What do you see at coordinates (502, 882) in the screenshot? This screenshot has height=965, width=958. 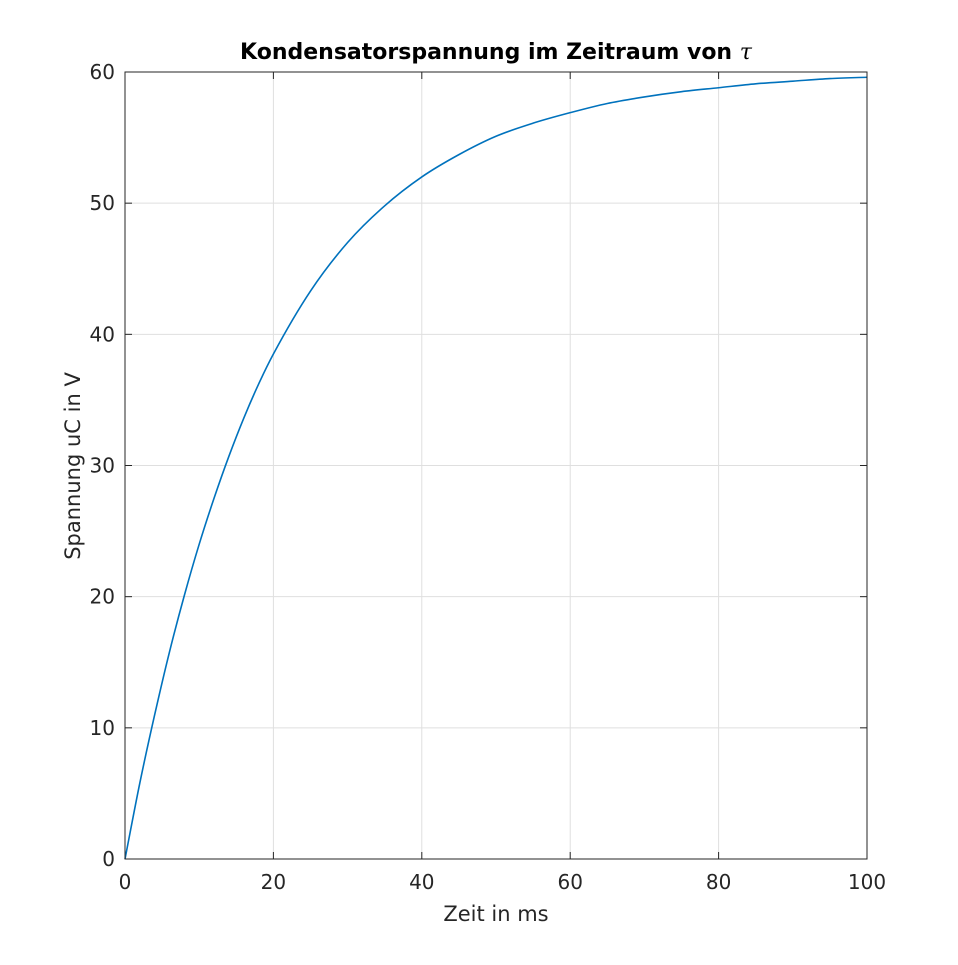 I see `x-tick-labels: 0 20 40 60 80 100` at bounding box center [502, 882].